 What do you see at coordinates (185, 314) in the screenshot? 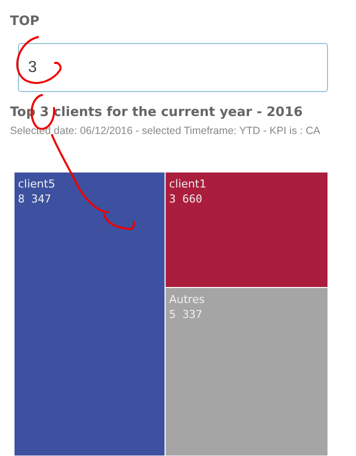
I see `data-label: 5 337` at bounding box center [185, 314].